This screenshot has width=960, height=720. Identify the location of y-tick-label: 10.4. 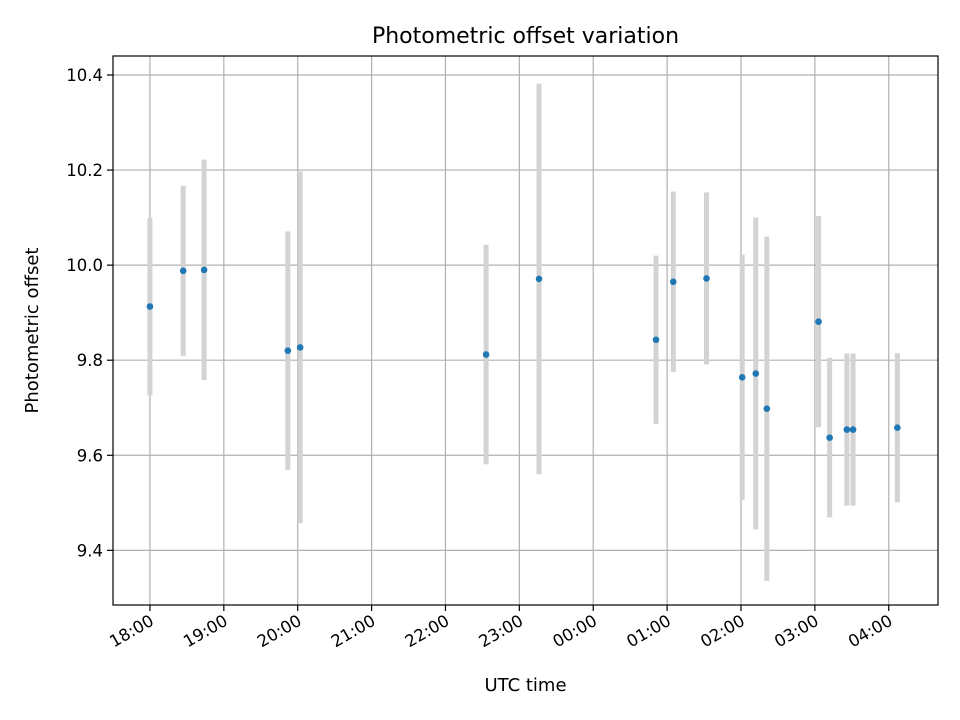
(84, 75).